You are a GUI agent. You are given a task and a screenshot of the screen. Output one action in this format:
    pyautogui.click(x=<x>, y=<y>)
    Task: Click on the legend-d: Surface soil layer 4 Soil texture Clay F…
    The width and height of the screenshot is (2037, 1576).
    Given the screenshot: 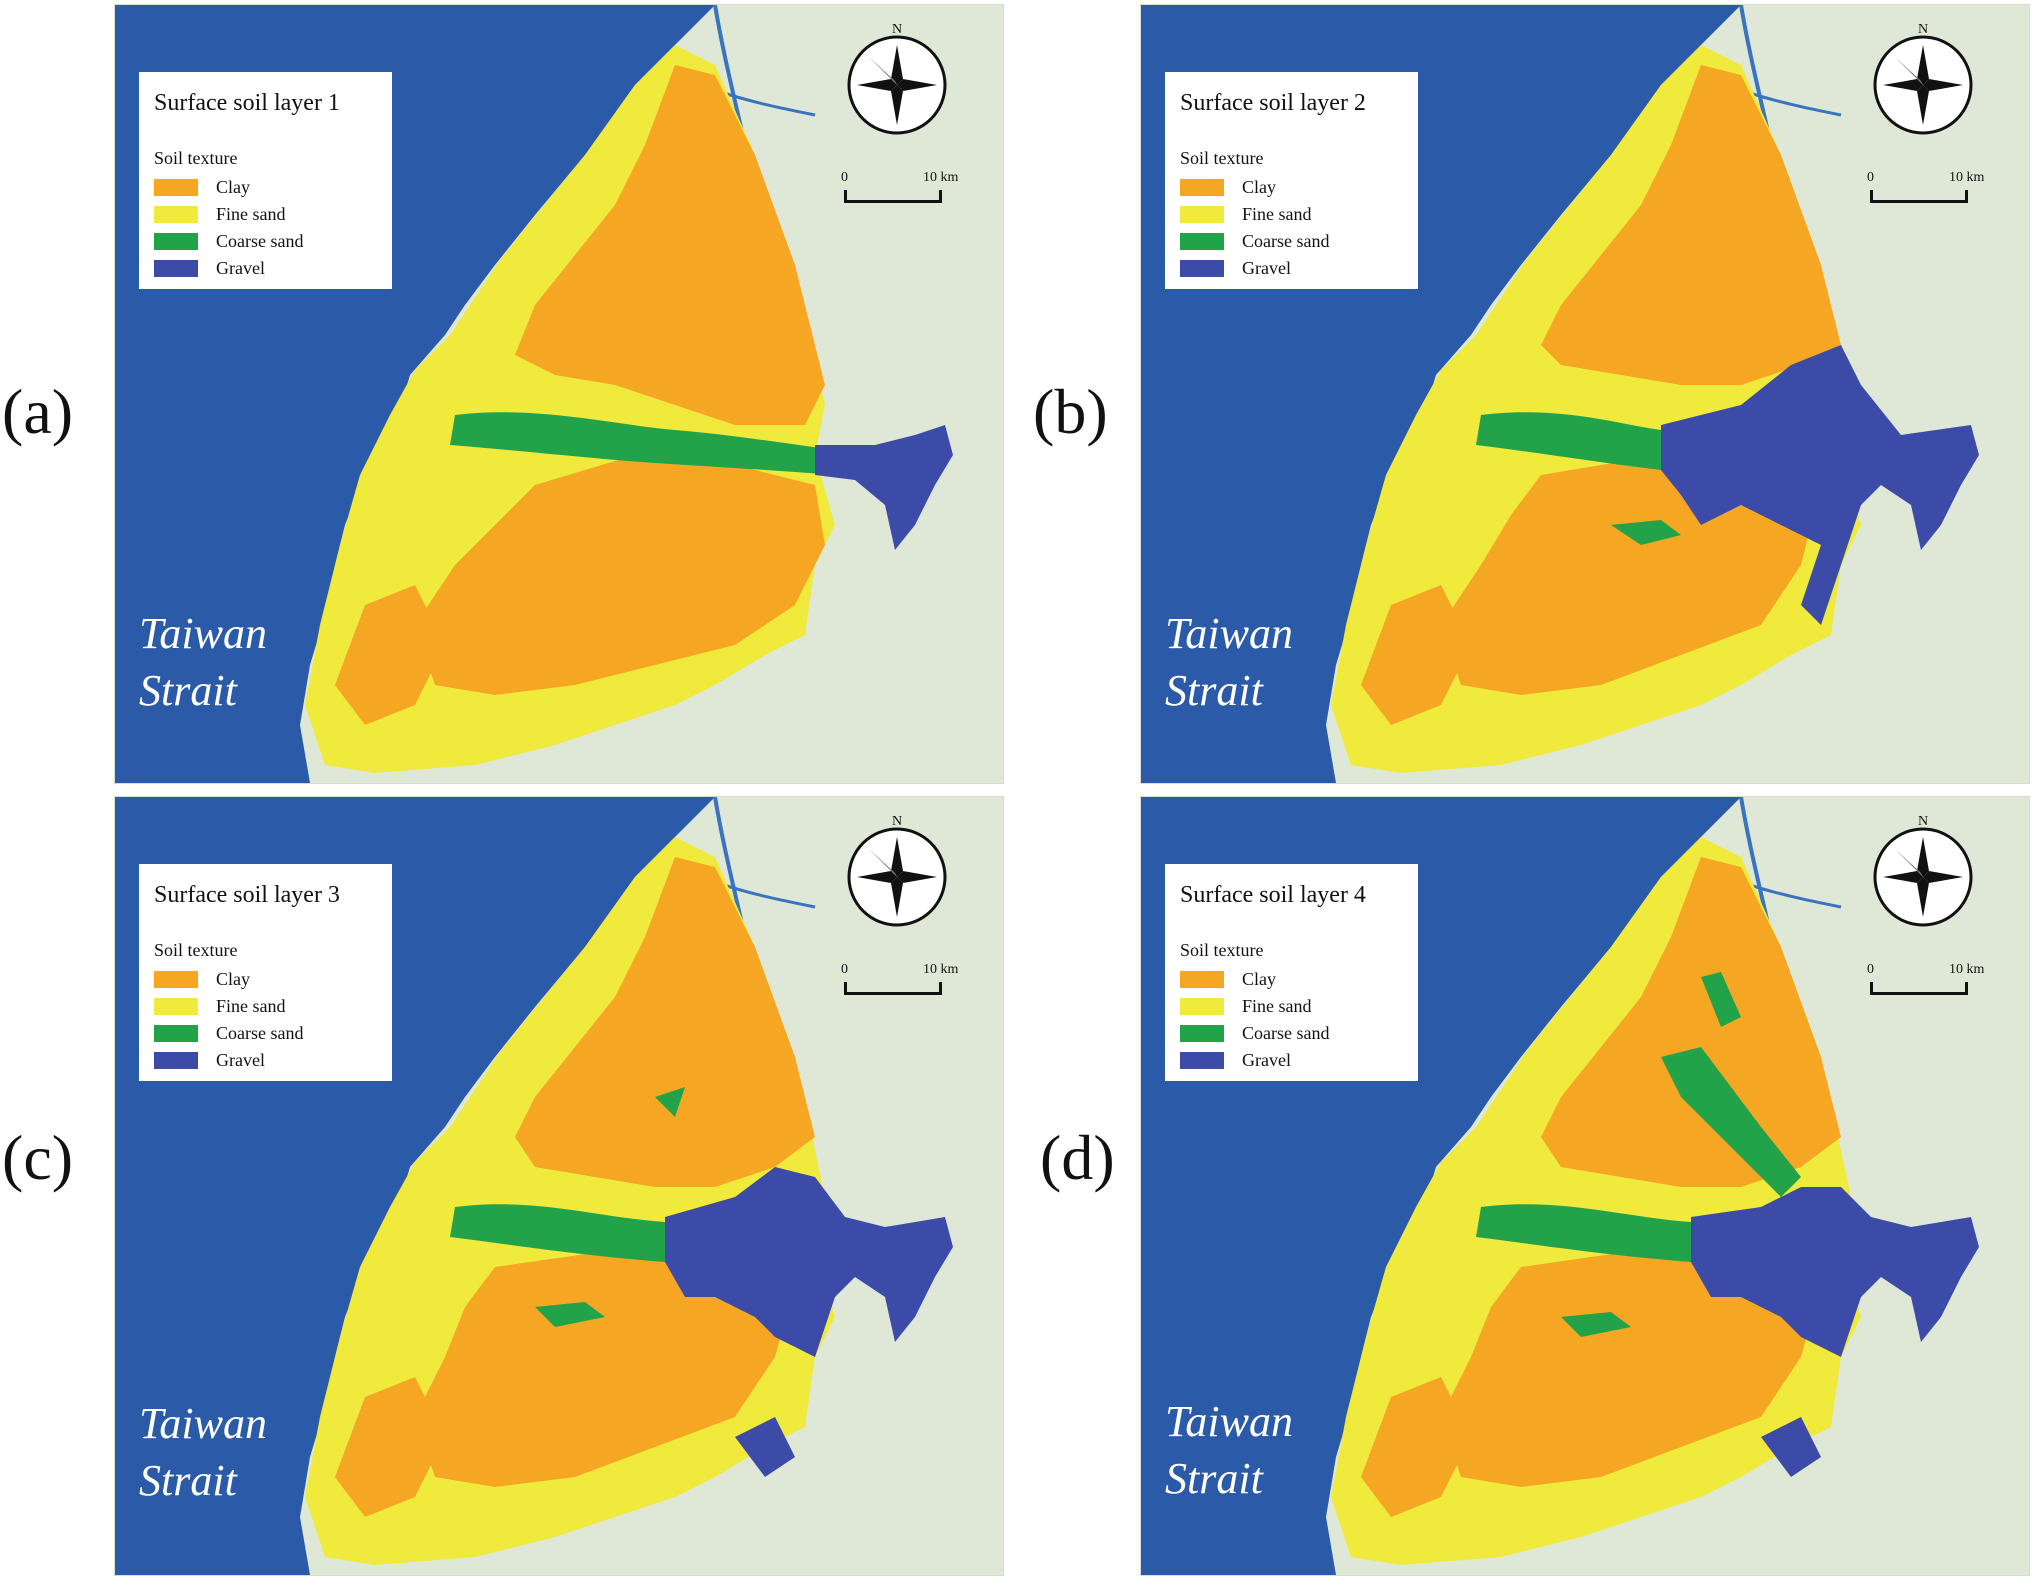 What is the action you would take?
    pyautogui.click(x=1291, y=972)
    